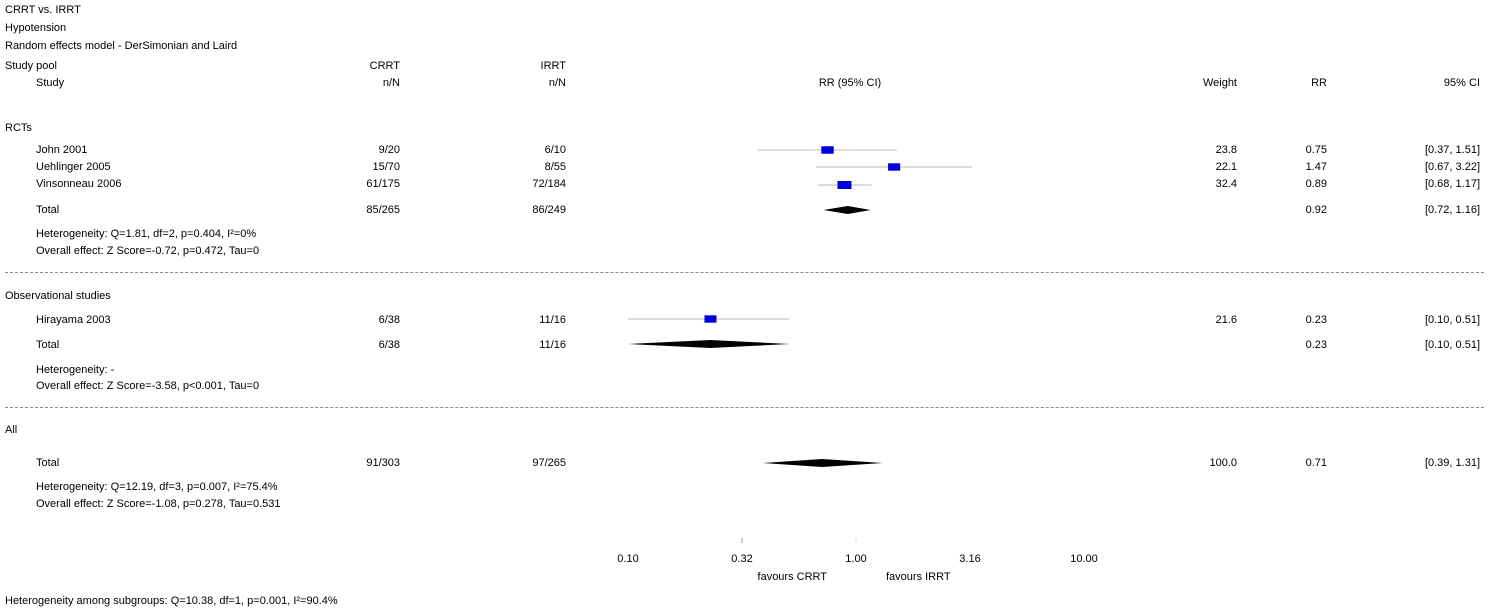  What do you see at coordinates (1223, 463) in the screenshot?
I see `weight-total: 100.0` at bounding box center [1223, 463].